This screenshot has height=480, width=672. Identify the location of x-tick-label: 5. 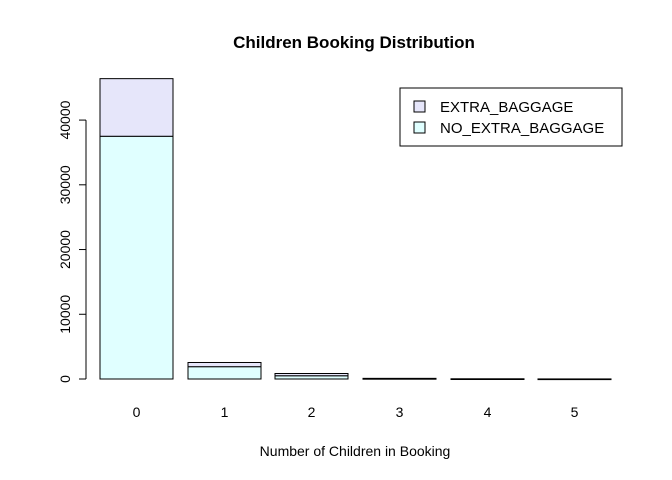
(575, 412).